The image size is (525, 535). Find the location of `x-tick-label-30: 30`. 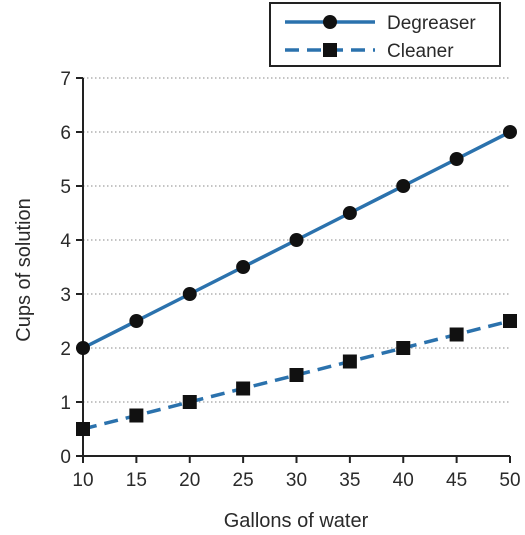

x-tick-label-30: 30 is located at coordinates (296, 480).